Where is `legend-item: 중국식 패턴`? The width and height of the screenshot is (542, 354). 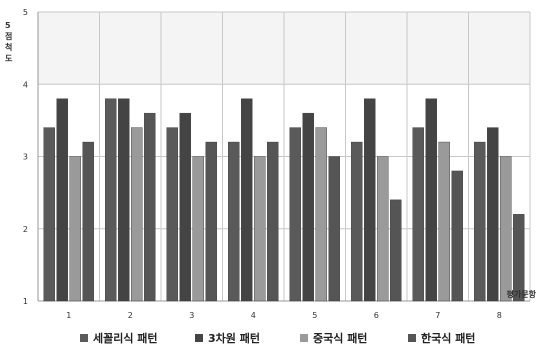 legend-item: 중국식 패턴 is located at coordinates (333, 338).